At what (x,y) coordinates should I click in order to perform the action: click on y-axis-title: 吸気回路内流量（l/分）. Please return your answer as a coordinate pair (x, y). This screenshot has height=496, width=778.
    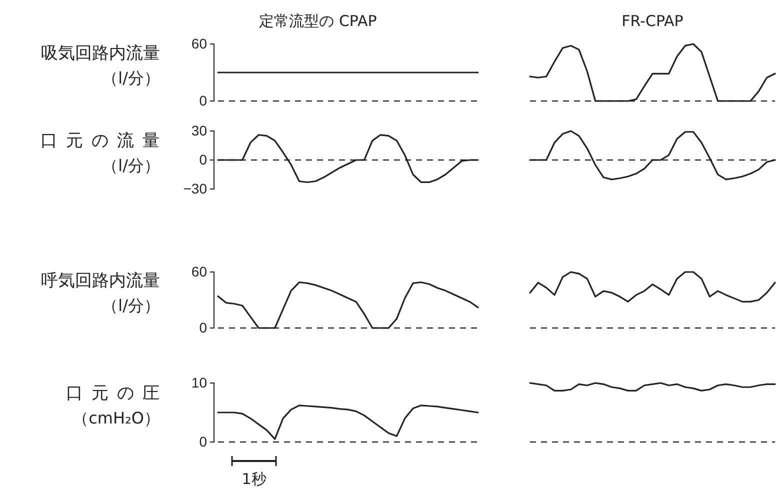
    Looking at the image, I should click on (100, 65).